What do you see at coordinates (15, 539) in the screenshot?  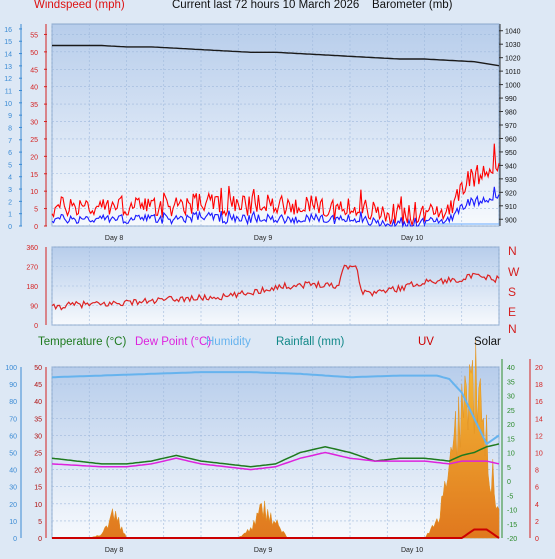 I see `humidity-tick: 0` at bounding box center [15, 539].